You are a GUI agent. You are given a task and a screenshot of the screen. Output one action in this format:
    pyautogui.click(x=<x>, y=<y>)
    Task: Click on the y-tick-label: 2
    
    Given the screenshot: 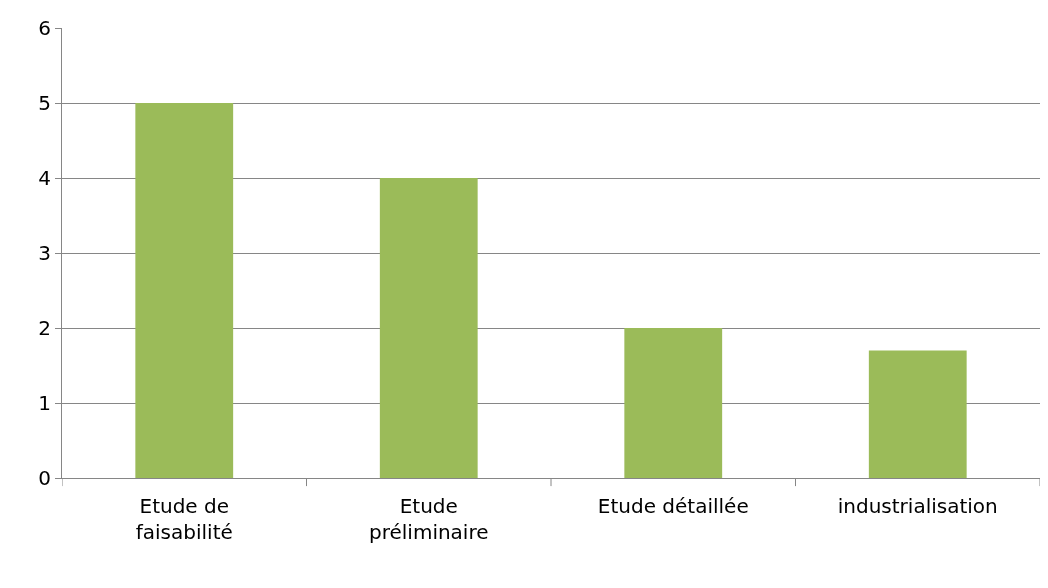 What is the action you would take?
    pyautogui.click(x=44, y=328)
    